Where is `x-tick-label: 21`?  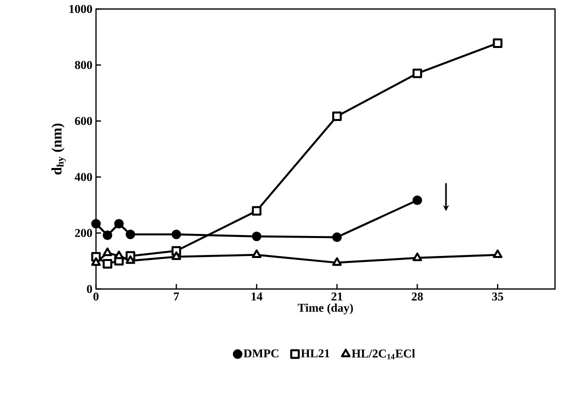 x-tick-label: 21 is located at coordinates (337, 296).